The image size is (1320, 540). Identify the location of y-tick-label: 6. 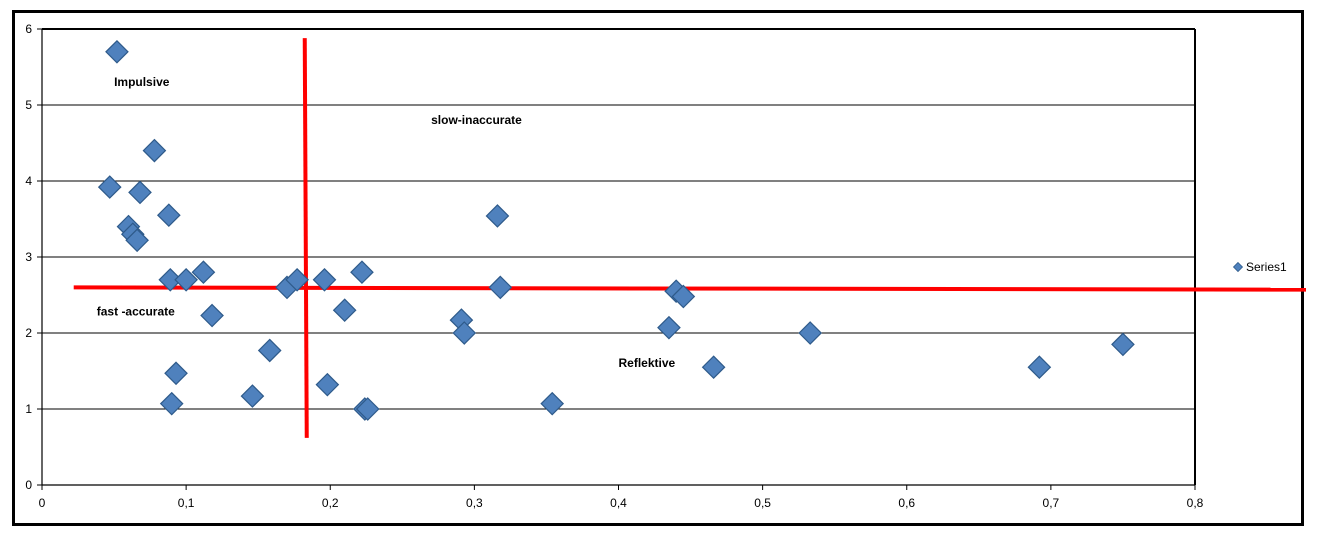
(28, 29).